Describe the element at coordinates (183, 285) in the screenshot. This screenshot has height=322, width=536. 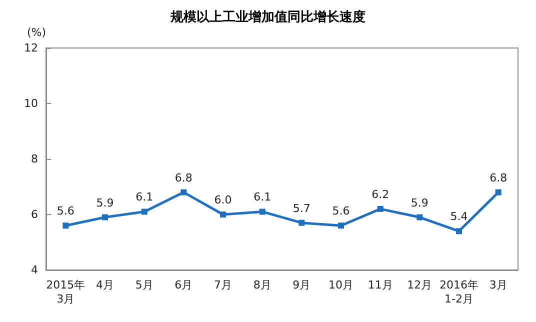
I see `x-tick-label: 6月` at that location.